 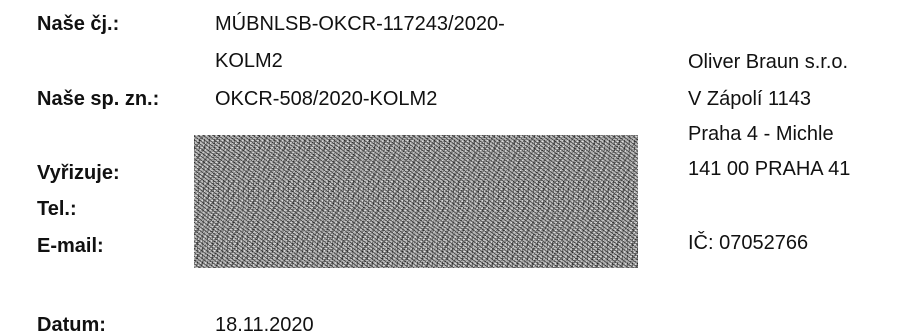 What do you see at coordinates (98, 99) in the screenshot?
I see `label-nase-sp-zn: Naše sp. zn.:` at bounding box center [98, 99].